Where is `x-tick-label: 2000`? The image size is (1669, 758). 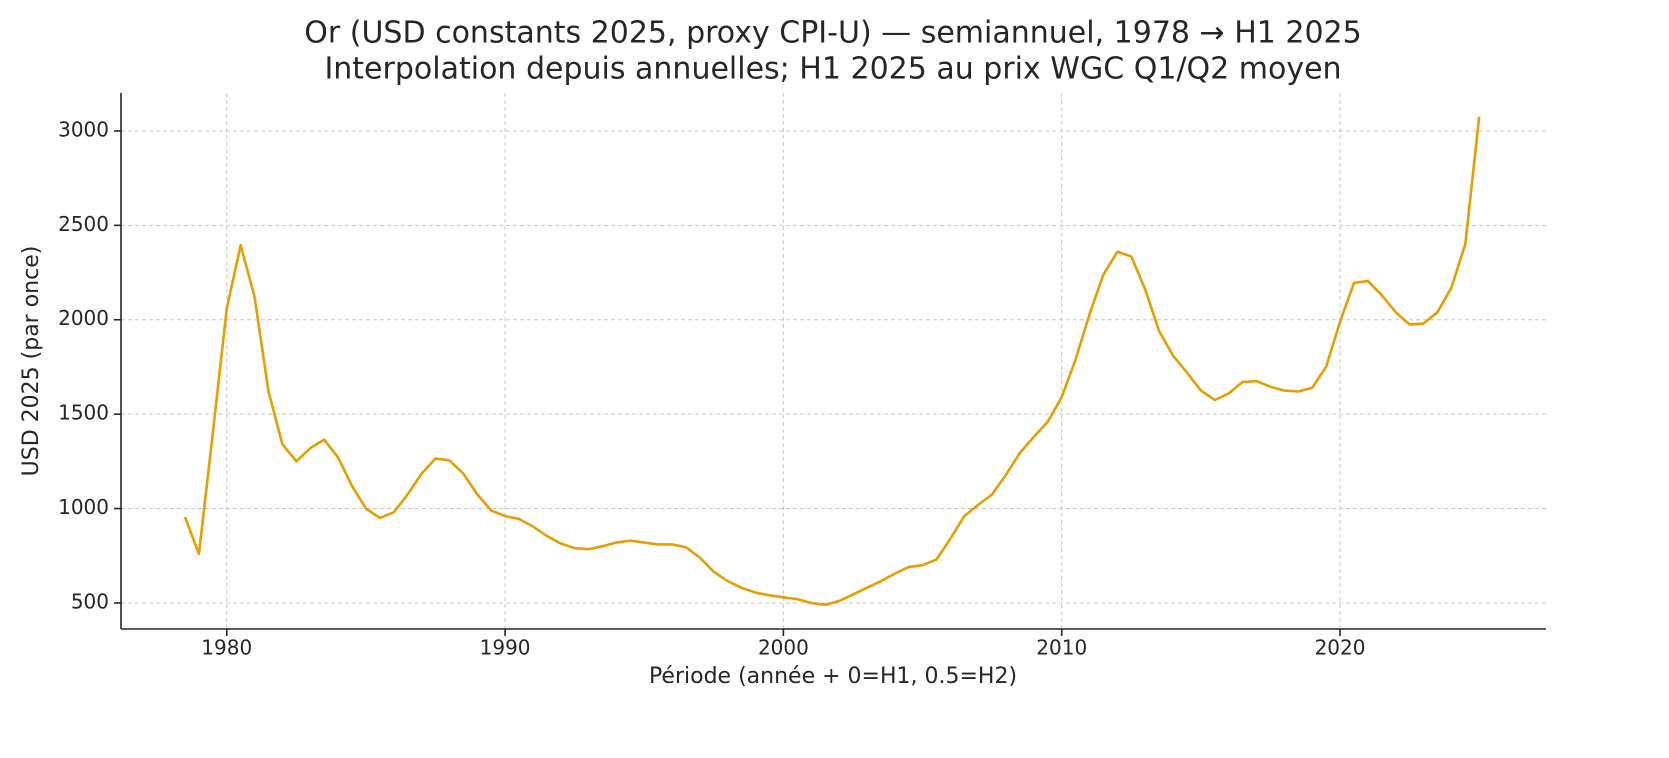
x-tick-label: 2000 is located at coordinates (783, 648).